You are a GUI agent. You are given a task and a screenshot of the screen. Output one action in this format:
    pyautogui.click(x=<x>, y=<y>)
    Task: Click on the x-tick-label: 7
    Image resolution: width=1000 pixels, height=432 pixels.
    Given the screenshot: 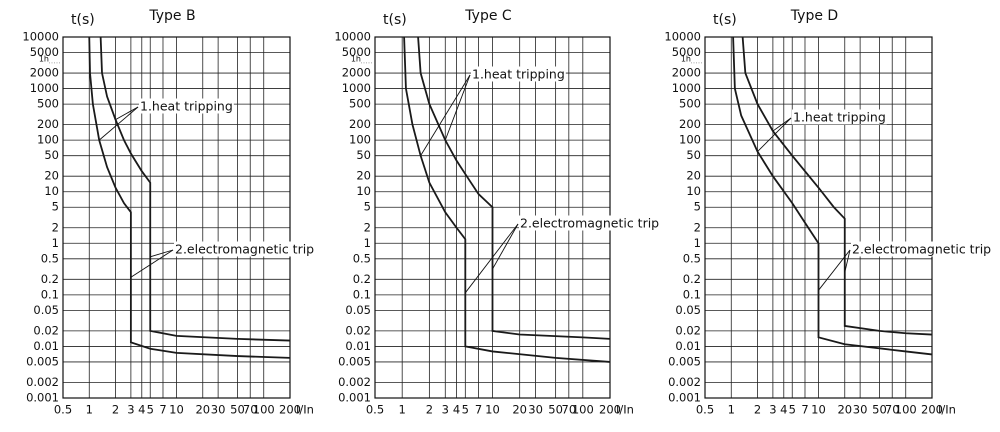 What is the action you would take?
    pyautogui.click(x=478, y=410)
    